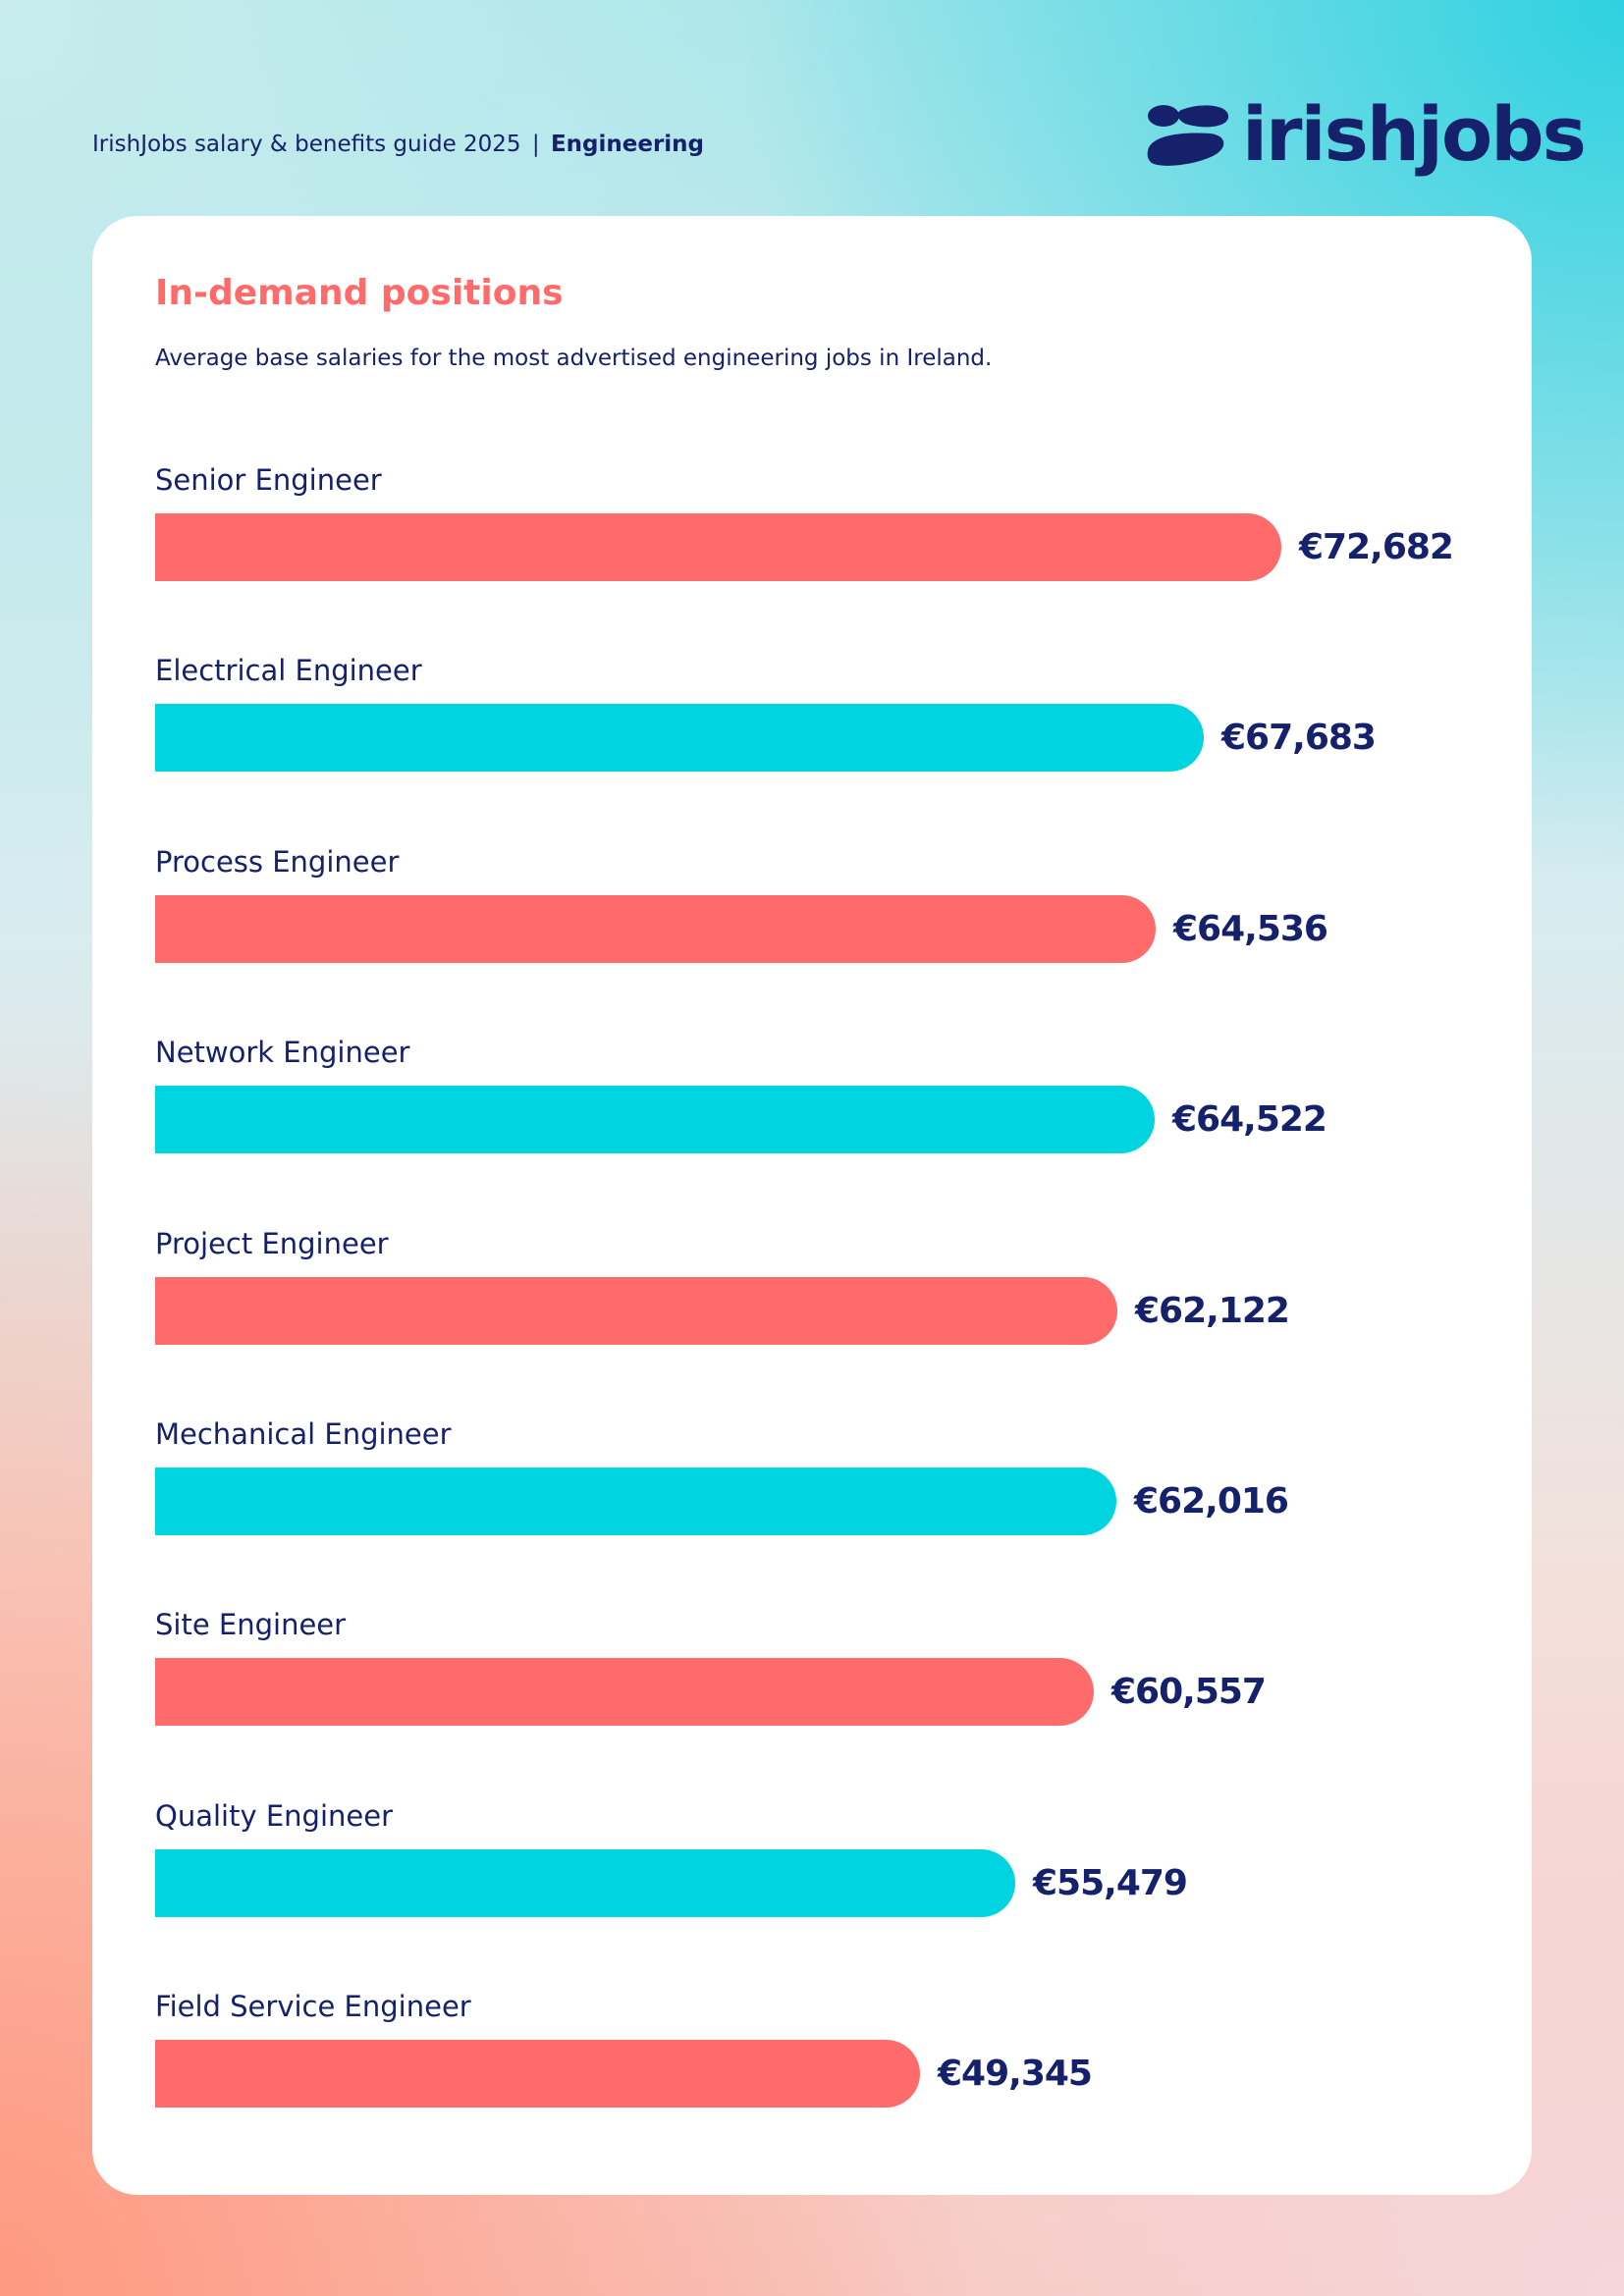 The image size is (1624, 2296). Describe the element at coordinates (268, 480) in the screenshot. I see `bar-label: Senior Engineer` at that location.